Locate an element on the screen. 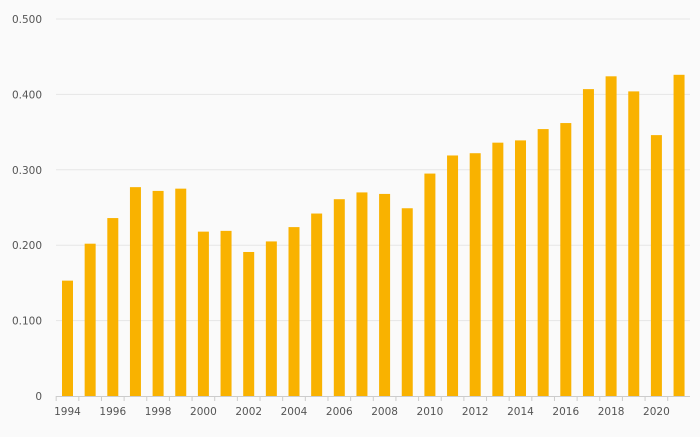  bar-2019 is located at coordinates (634, 243).